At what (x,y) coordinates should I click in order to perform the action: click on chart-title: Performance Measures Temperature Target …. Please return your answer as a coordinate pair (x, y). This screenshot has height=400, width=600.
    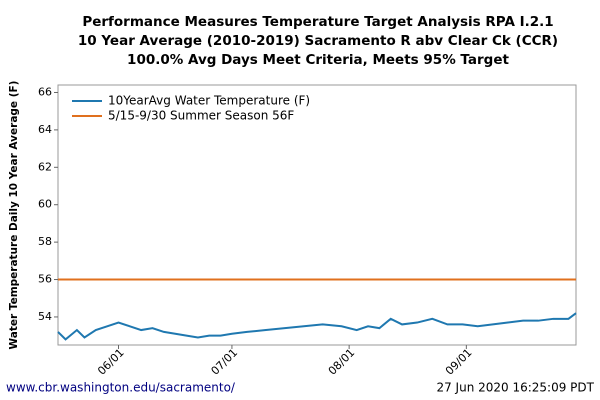
    Looking at the image, I should click on (317, 22).